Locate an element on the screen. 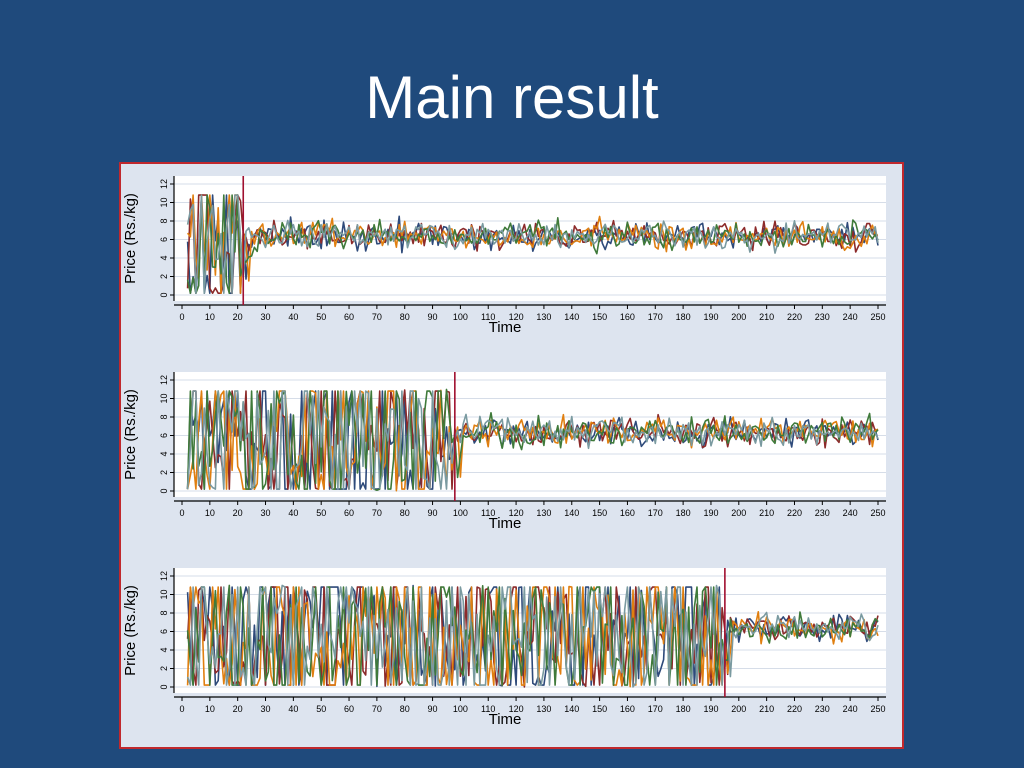  x-tick-label: 70 is located at coordinates (377, 513).